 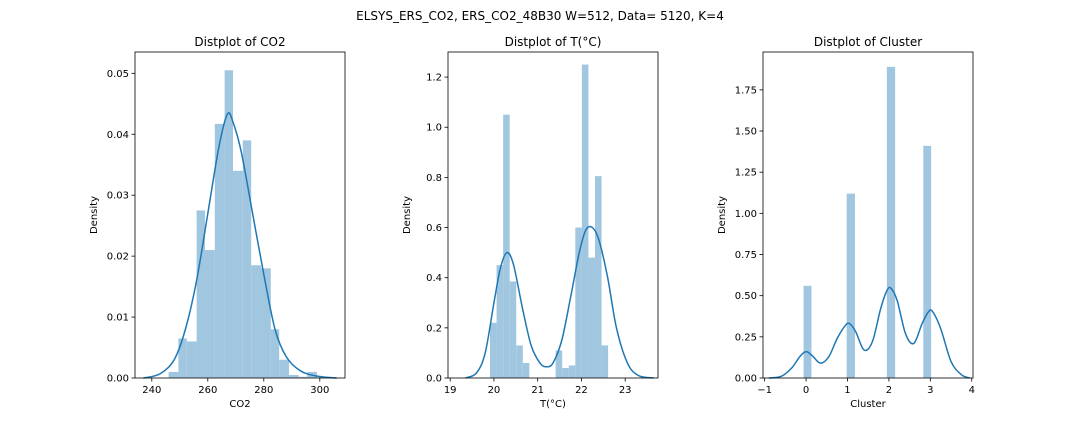 What do you see at coordinates (118, 379) in the screenshot?
I see `panel-1-ytick-label: 0.00` at bounding box center [118, 379].